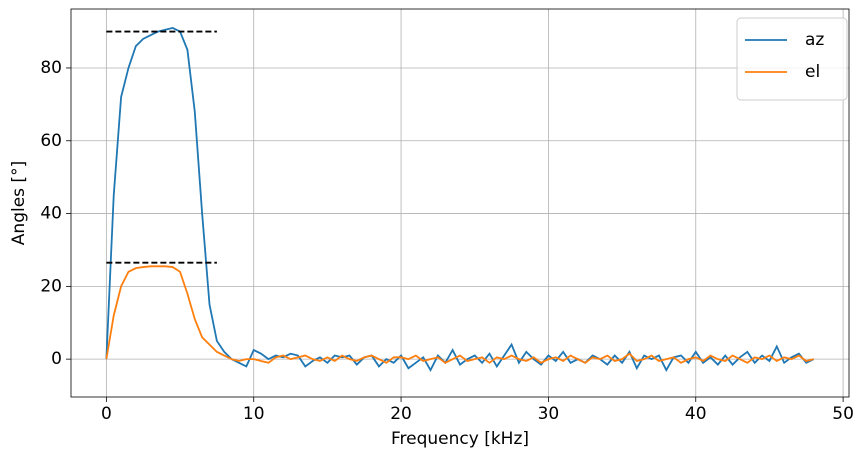 The height and width of the screenshot is (460, 864). What do you see at coordinates (254, 414) in the screenshot?
I see `x-tick-label: 10` at bounding box center [254, 414].